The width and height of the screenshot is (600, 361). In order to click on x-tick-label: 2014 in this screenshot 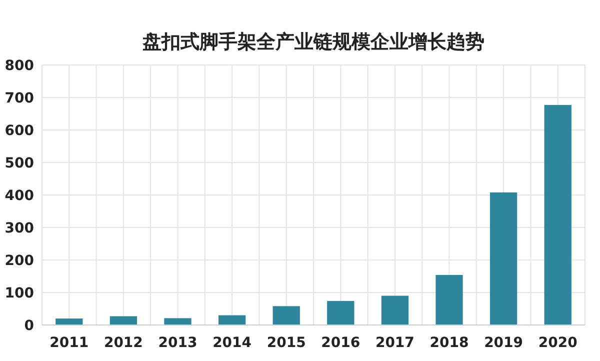, I will do `click(232, 343)`.